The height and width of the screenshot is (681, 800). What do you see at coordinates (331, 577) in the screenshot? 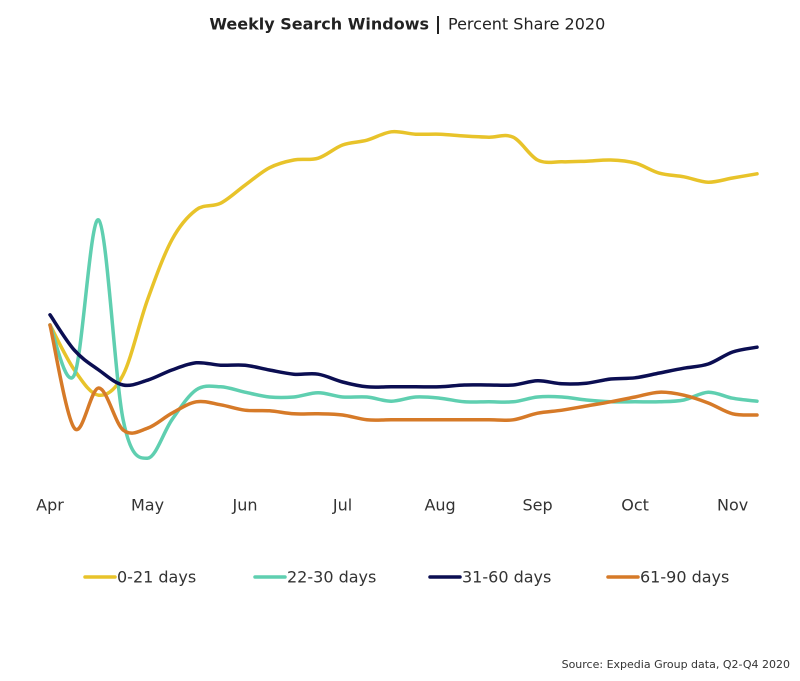
I see `legend-label: 22-30 days` at bounding box center [331, 577].